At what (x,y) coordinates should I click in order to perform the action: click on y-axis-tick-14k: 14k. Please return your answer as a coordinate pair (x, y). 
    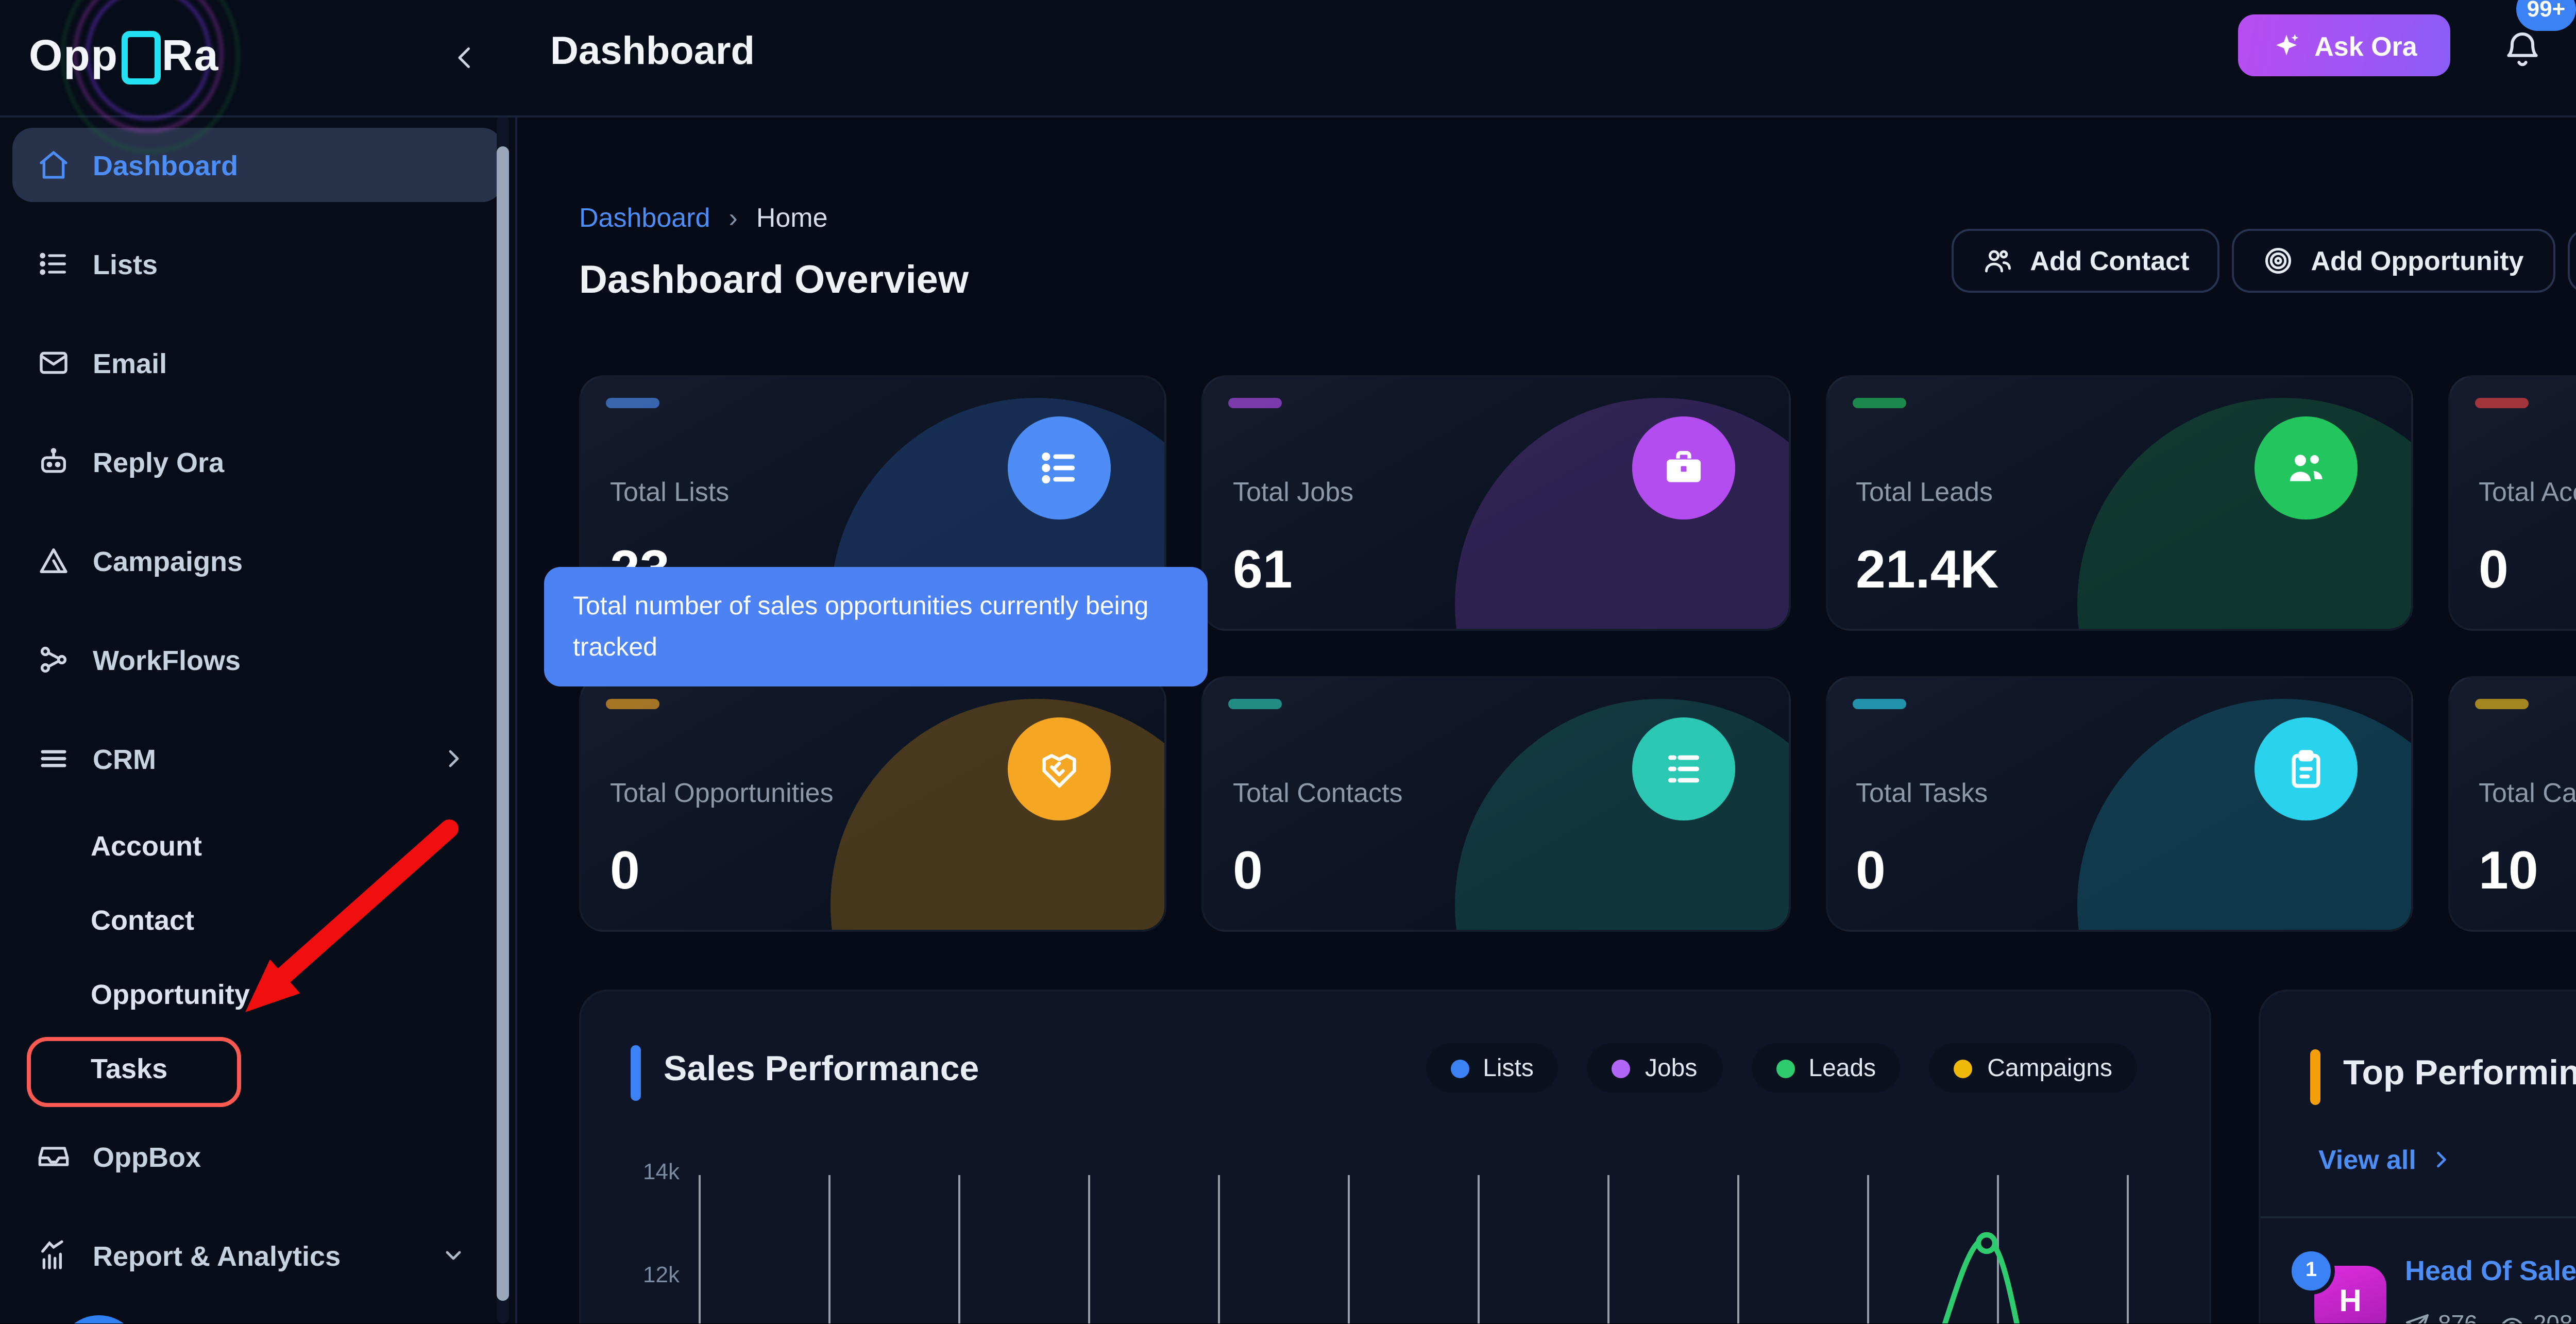
    Looking at the image, I should click on (661, 1173).